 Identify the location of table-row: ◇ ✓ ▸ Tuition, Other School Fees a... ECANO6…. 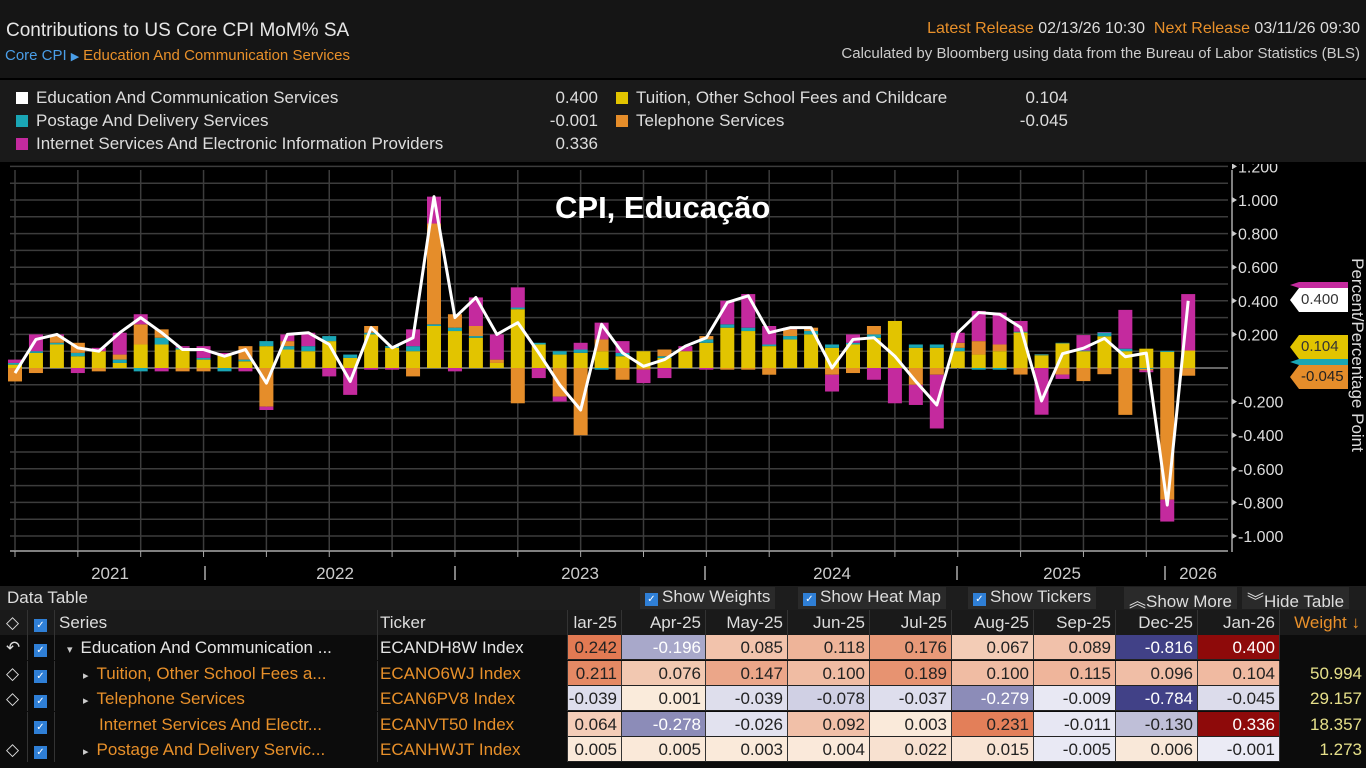
(683, 673).